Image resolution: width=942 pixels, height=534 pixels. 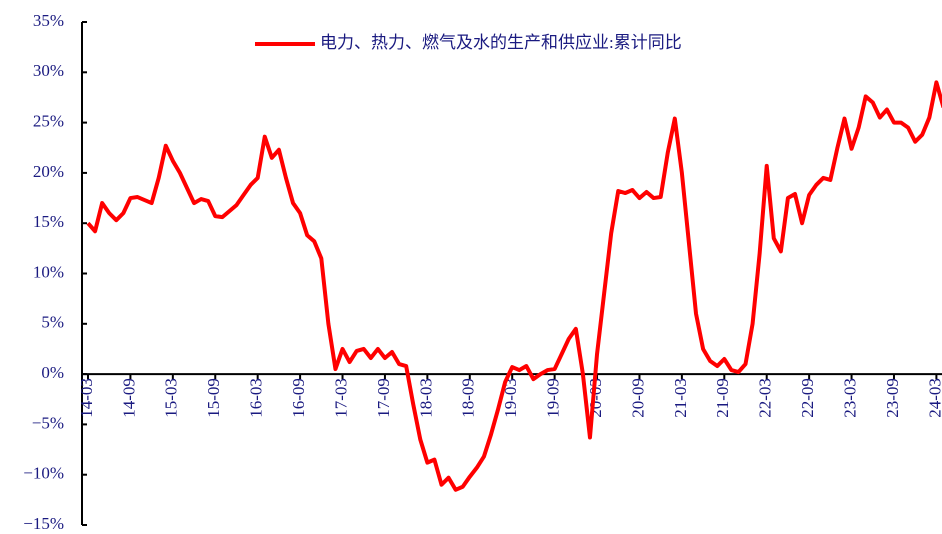 What do you see at coordinates (383, 398) in the screenshot?
I see `x-tick-label: 17-09` at bounding box center [383, 398].